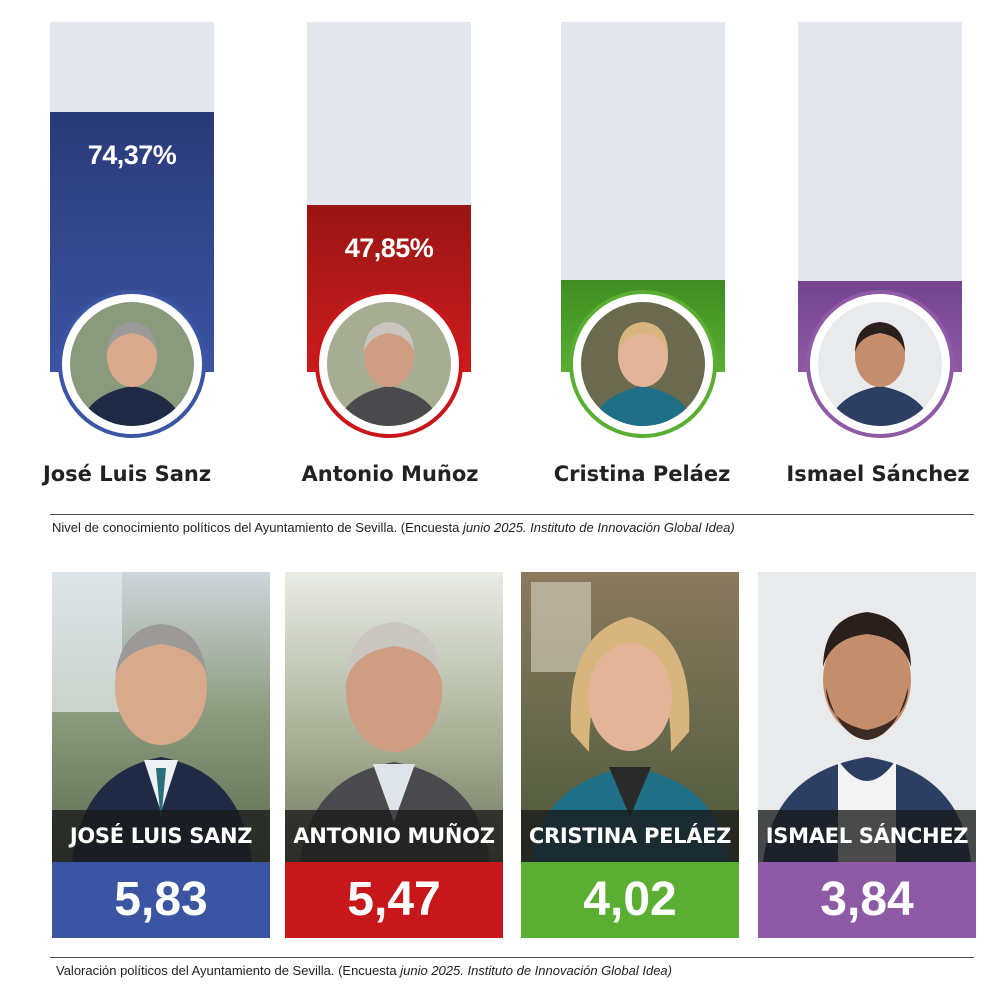  I want to click on candidate-name-label: Cristina Peláez, so click(642, 474).